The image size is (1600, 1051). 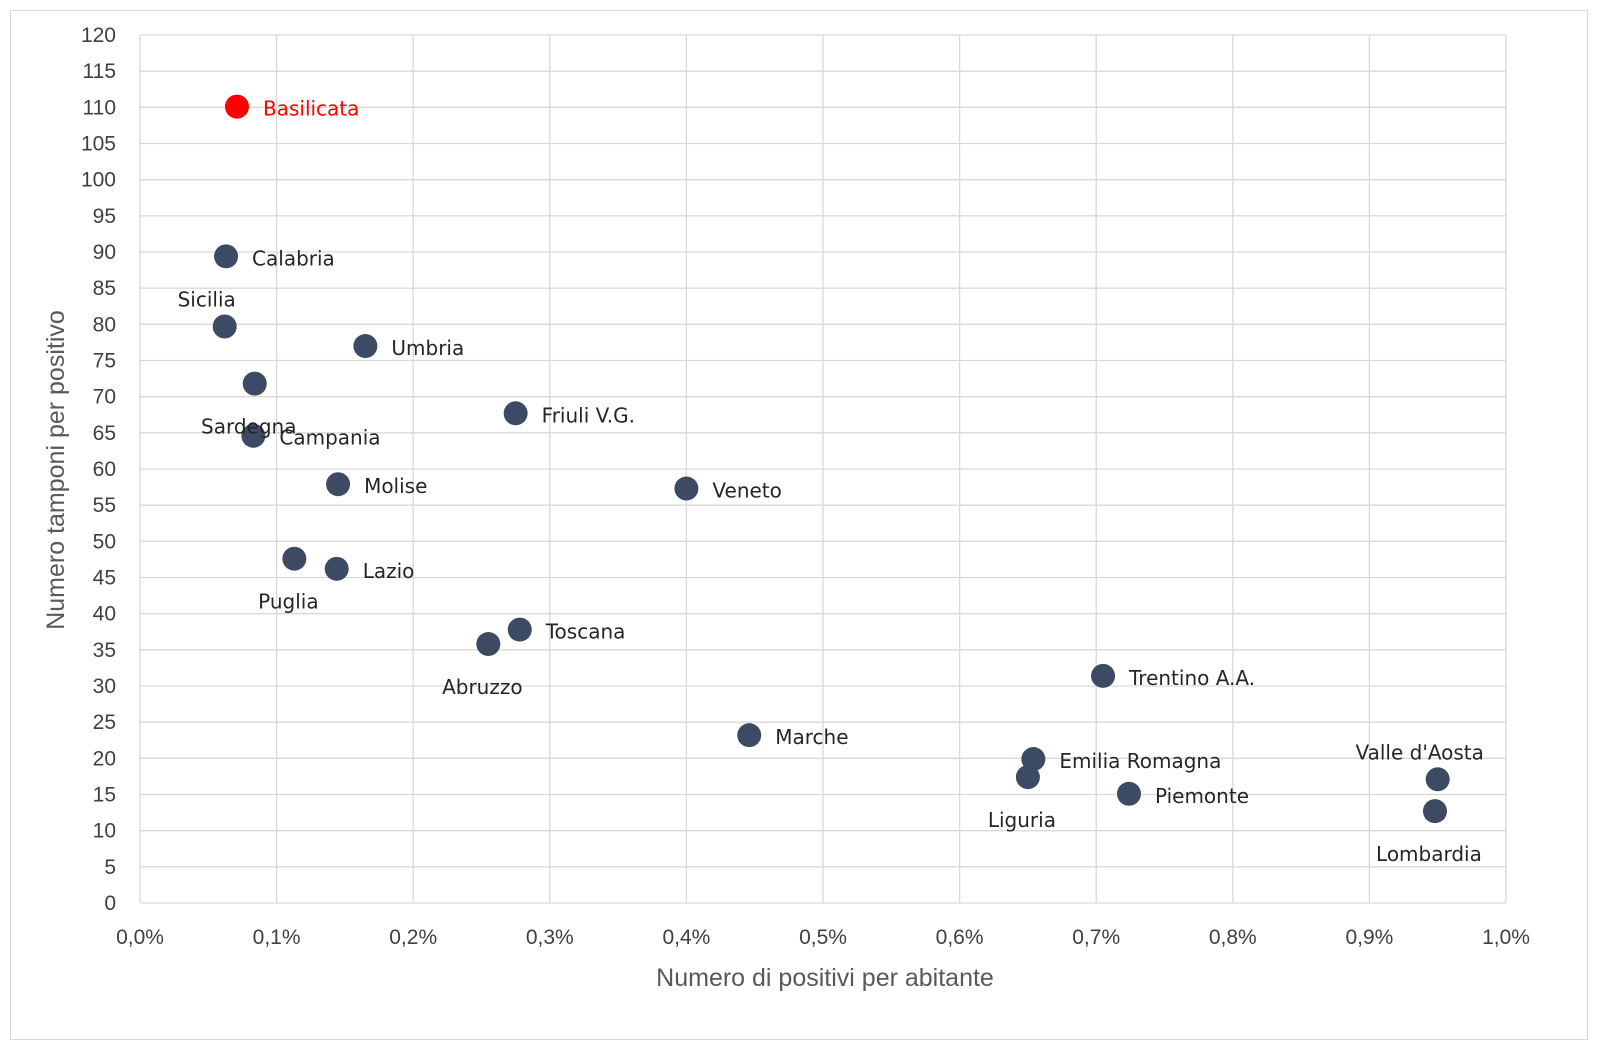 I want to click on y-tick-label: 20, so click(x=104, y=758).